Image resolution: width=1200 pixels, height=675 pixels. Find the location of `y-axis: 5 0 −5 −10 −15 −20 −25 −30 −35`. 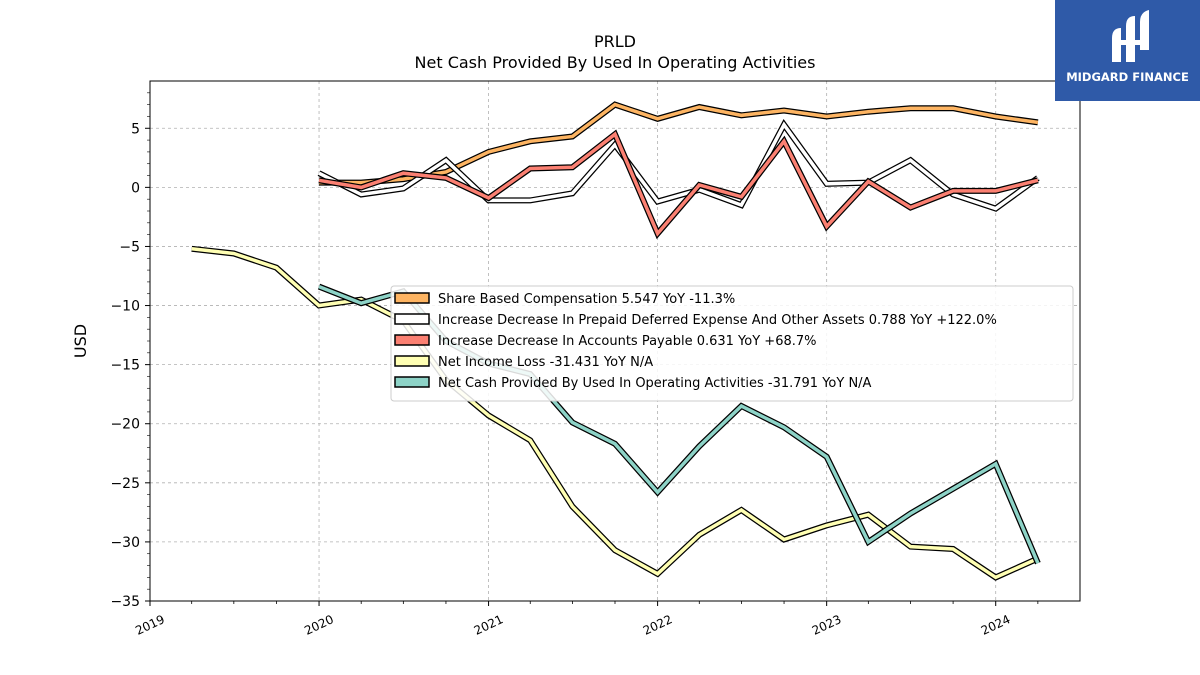

y-axis: 5 0 −5 −10 −15 −20 −25 −30 −35 is located at coordinates (130, 351).